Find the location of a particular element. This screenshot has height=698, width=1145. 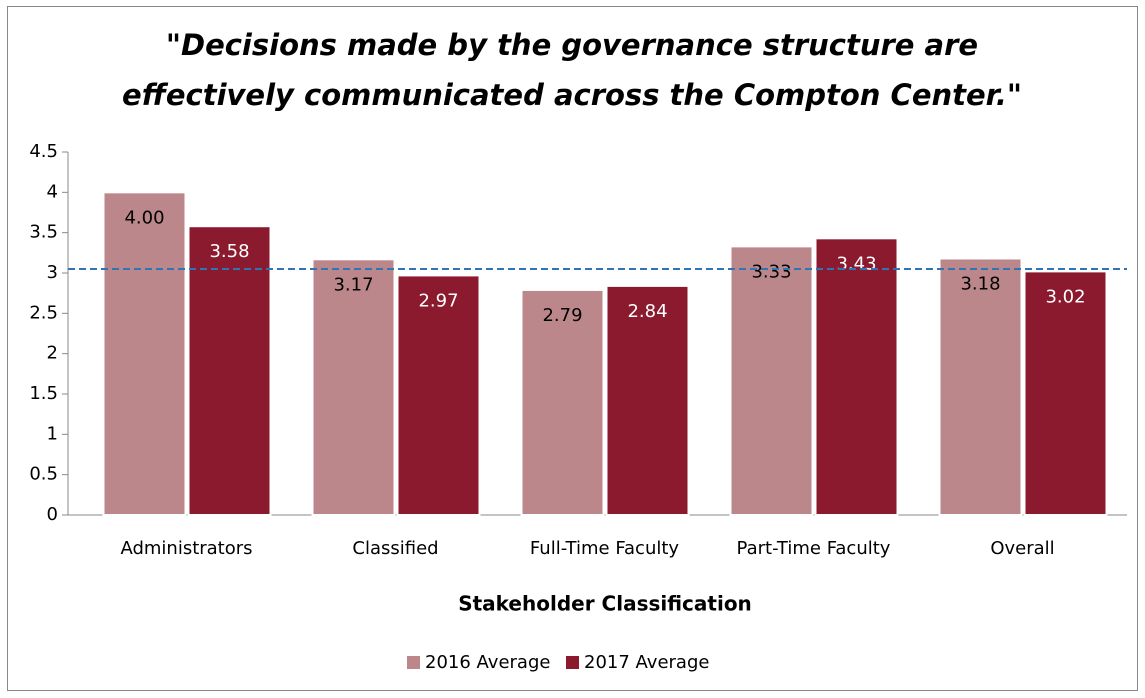

value-label: 4.00 is located at coordinates (144, 217).